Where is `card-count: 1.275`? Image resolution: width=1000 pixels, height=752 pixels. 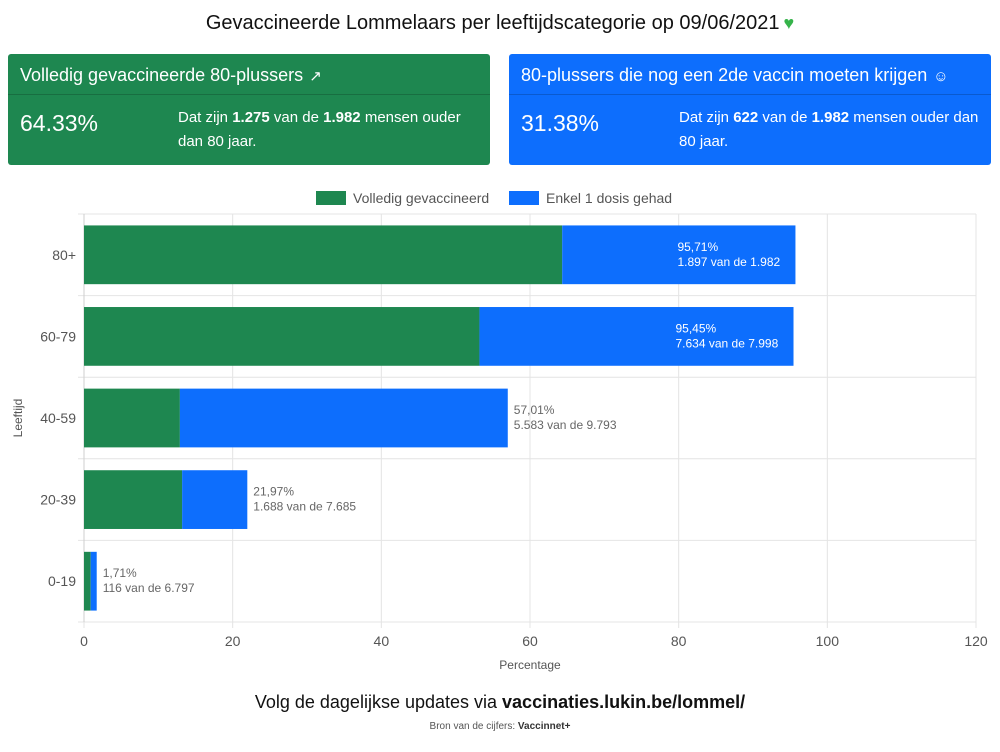 card-count: 1.275 is located at coordinates (251, 117).